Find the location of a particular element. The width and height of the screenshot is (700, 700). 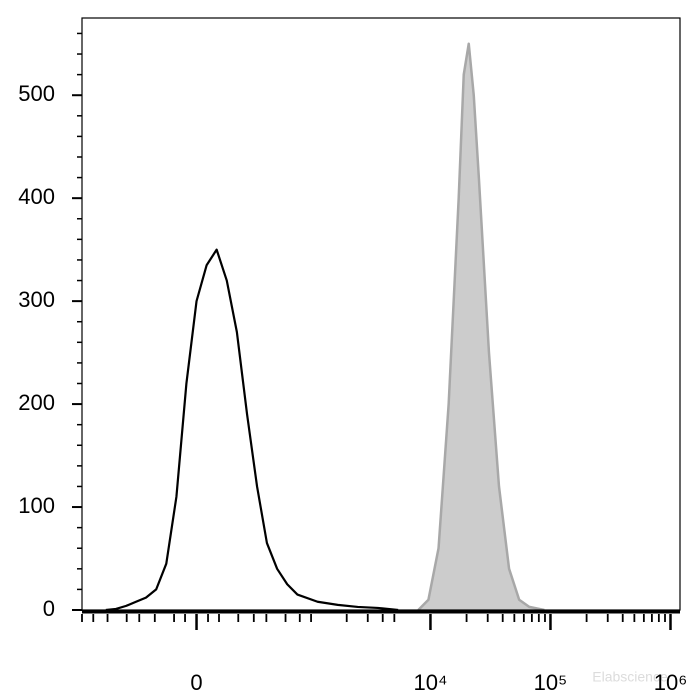

y-tick-label: 0 is located at coordinates (49, 608).